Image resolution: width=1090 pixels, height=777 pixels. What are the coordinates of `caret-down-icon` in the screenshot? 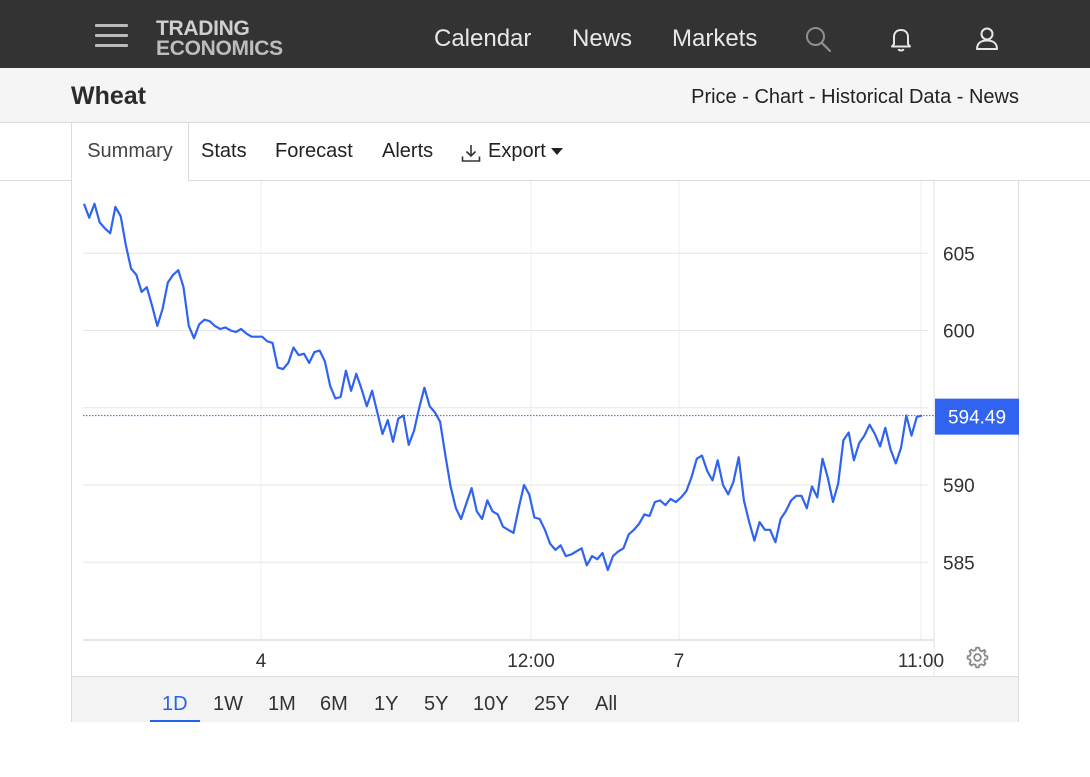 It's located at (557, 151).